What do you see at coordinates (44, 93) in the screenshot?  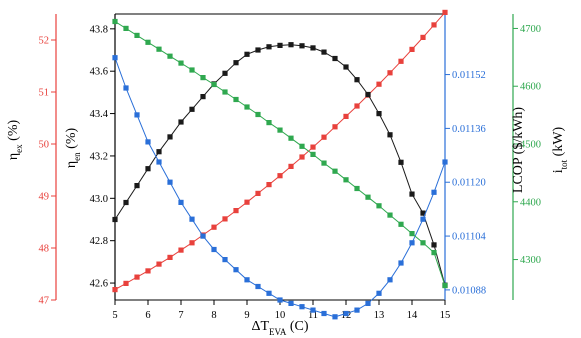 I see `eta_ex-tick-label: 51` at bounding box center [44, 93].